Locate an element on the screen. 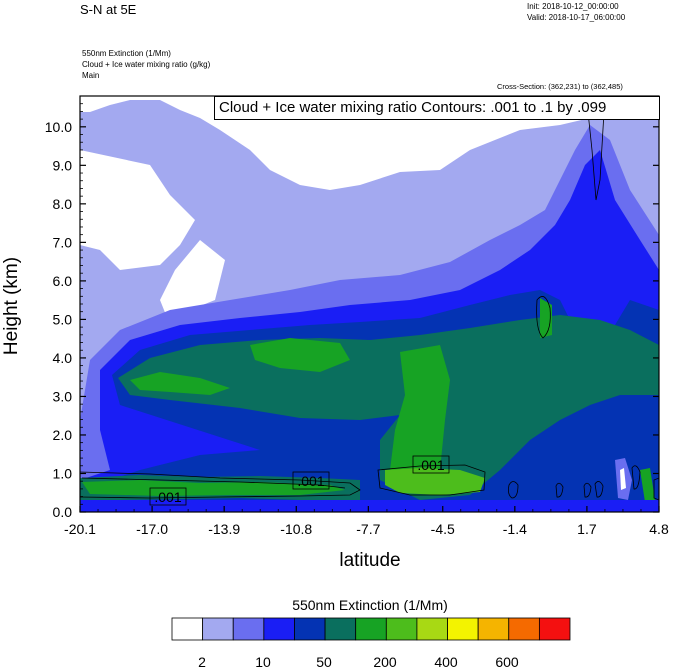 The width and height of the screenshot is (674, 670). y-tick-label: 4.0 is located at coordinates (63, 358).